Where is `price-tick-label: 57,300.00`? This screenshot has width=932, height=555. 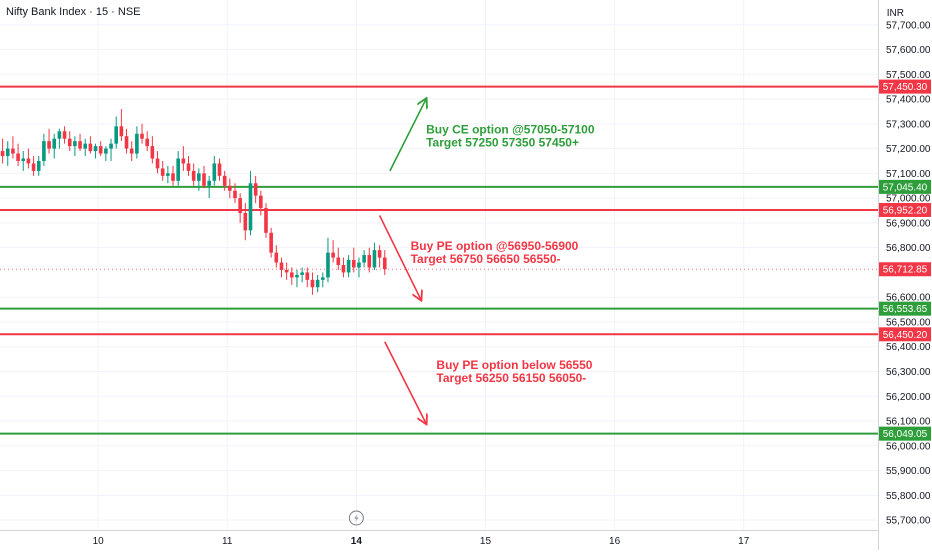 price-tick-label: 57,300.00 is located at coordinates (908, 124).